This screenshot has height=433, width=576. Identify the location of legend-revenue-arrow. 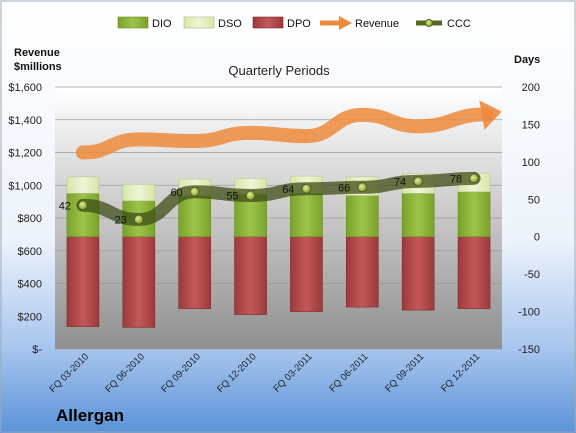
(336, 23).